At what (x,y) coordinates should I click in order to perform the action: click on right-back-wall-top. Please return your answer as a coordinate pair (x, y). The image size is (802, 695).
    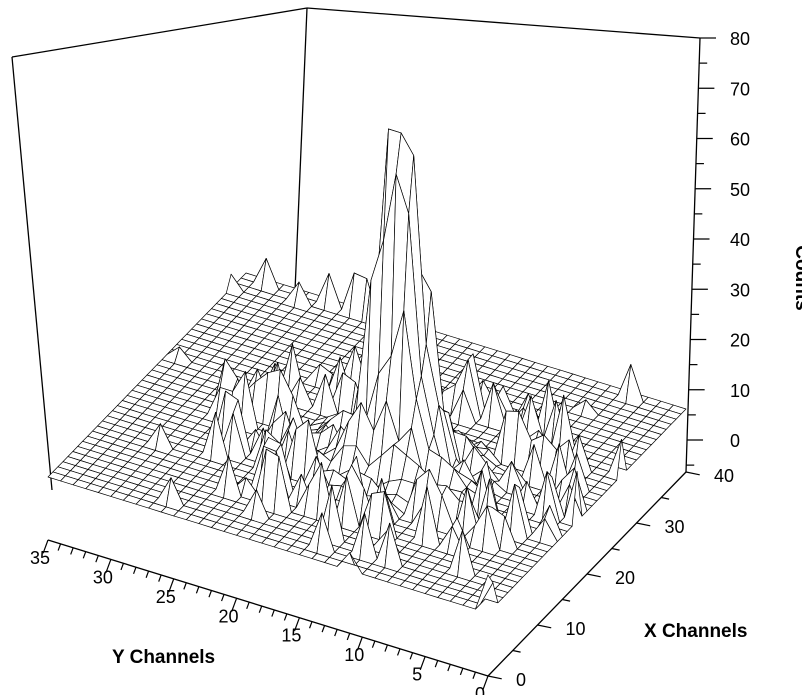
    Looking at the image, I should click on (503, 23).